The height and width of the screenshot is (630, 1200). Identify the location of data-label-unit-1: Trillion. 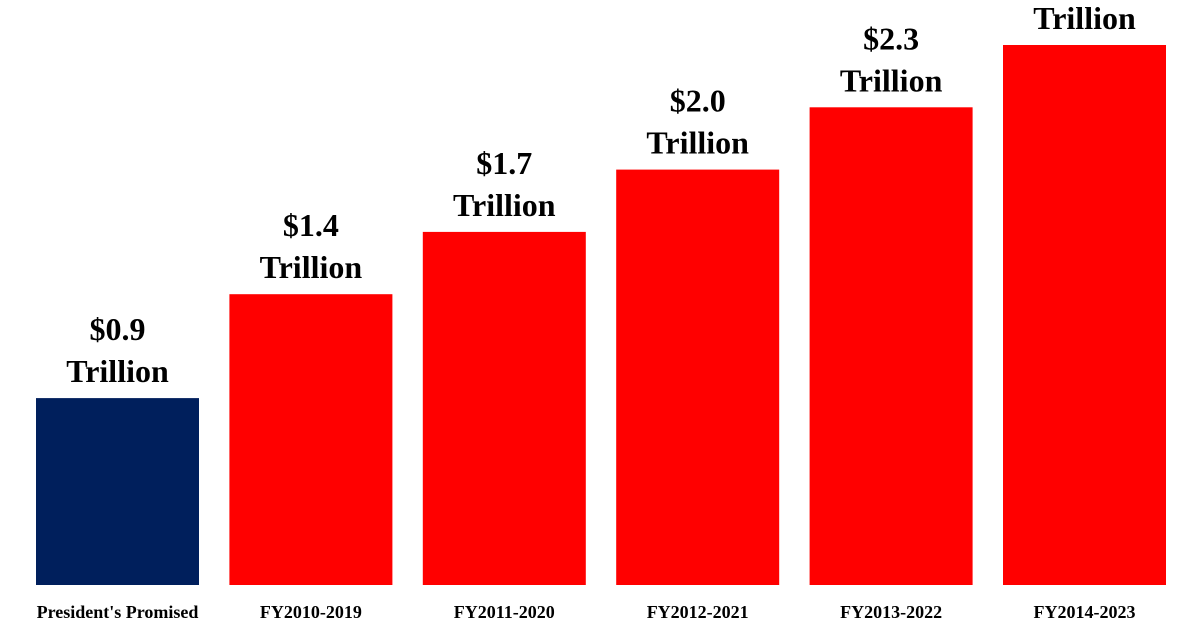
(117, 371).